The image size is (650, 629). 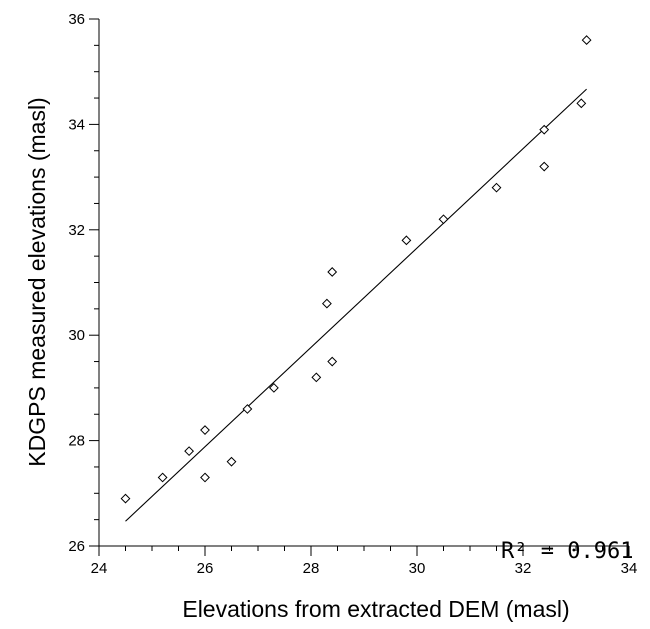 I want to click on y-tick-label: 30, so click(x=76, y=335).